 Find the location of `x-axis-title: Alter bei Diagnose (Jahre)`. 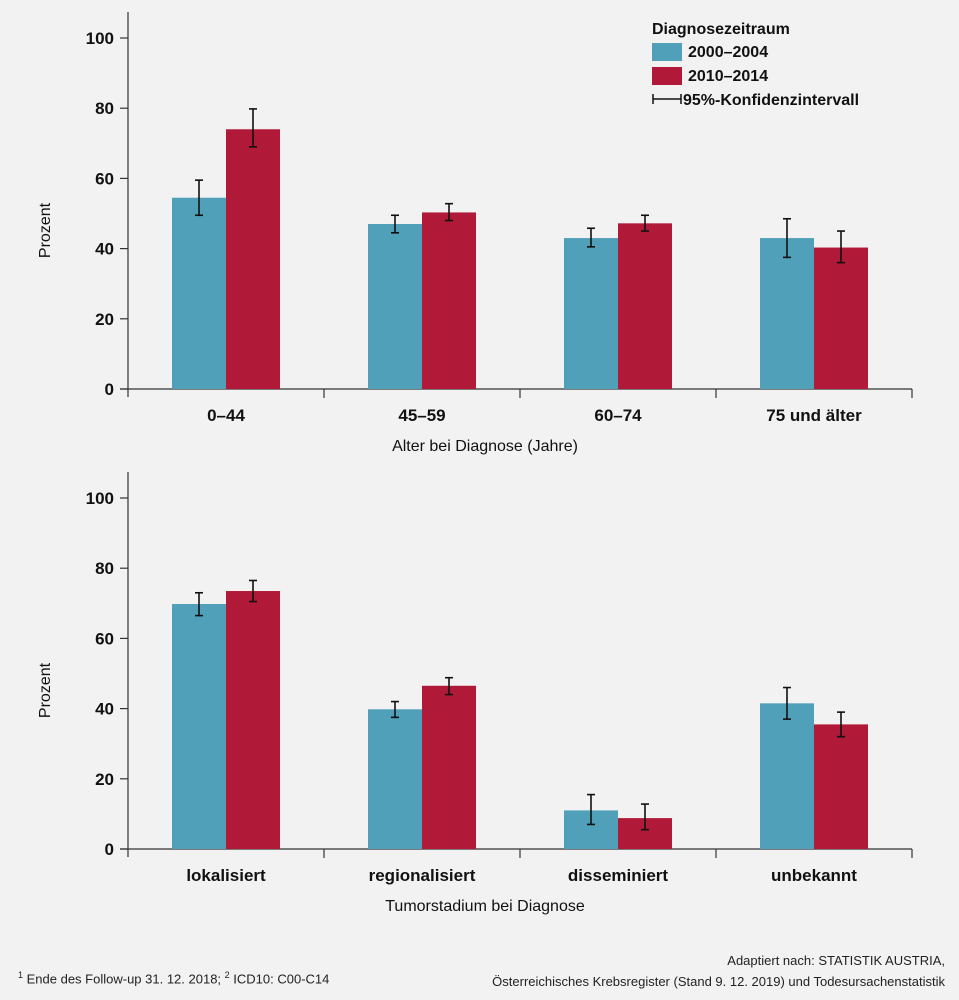

x-axis-title: Alter bei Diagnose (Jahre) is located at coordinates (485, 446).